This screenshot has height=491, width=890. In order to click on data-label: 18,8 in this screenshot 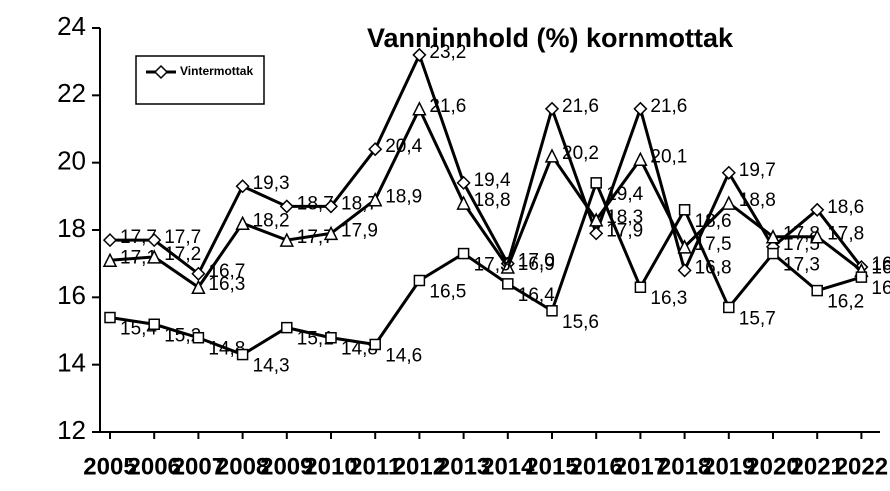, I will do `click(757, 200)`.